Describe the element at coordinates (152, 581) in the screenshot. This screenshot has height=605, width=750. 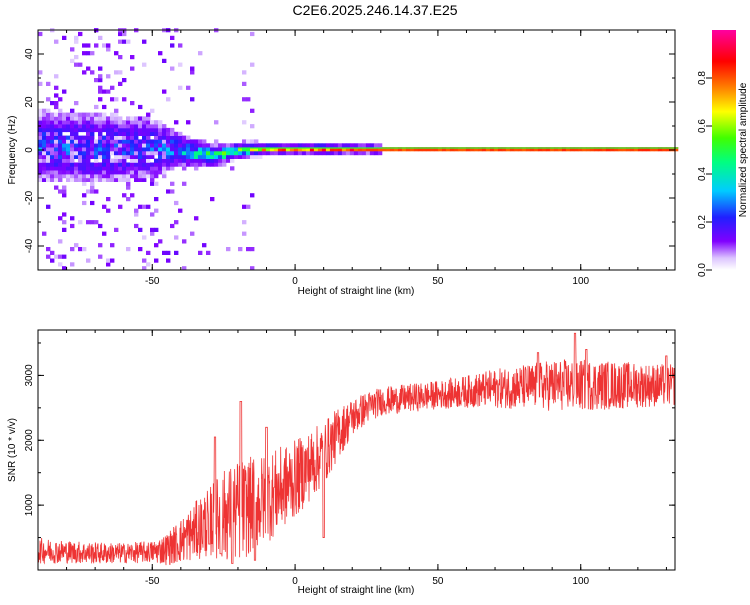
I see `x-tick-label: -50` at that location.